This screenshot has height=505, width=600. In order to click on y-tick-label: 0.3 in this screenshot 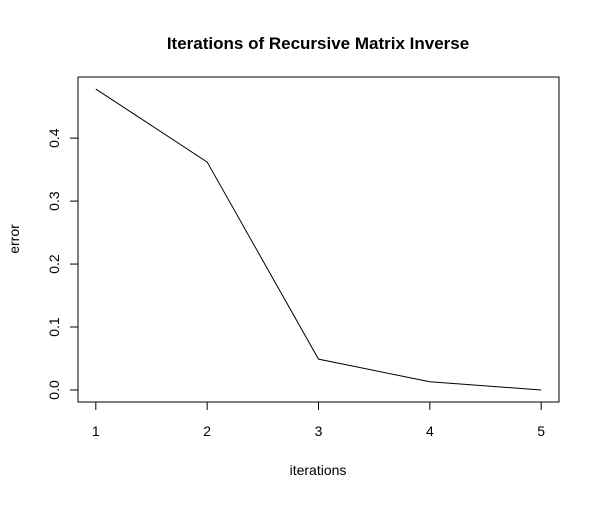, I will do `click(54, 201)`.